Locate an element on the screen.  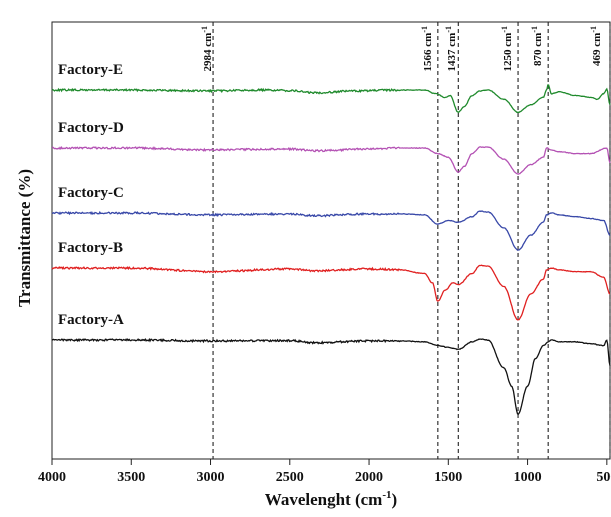
annotation-label: 1566 cm-1 is located at coordinates (427, 48).